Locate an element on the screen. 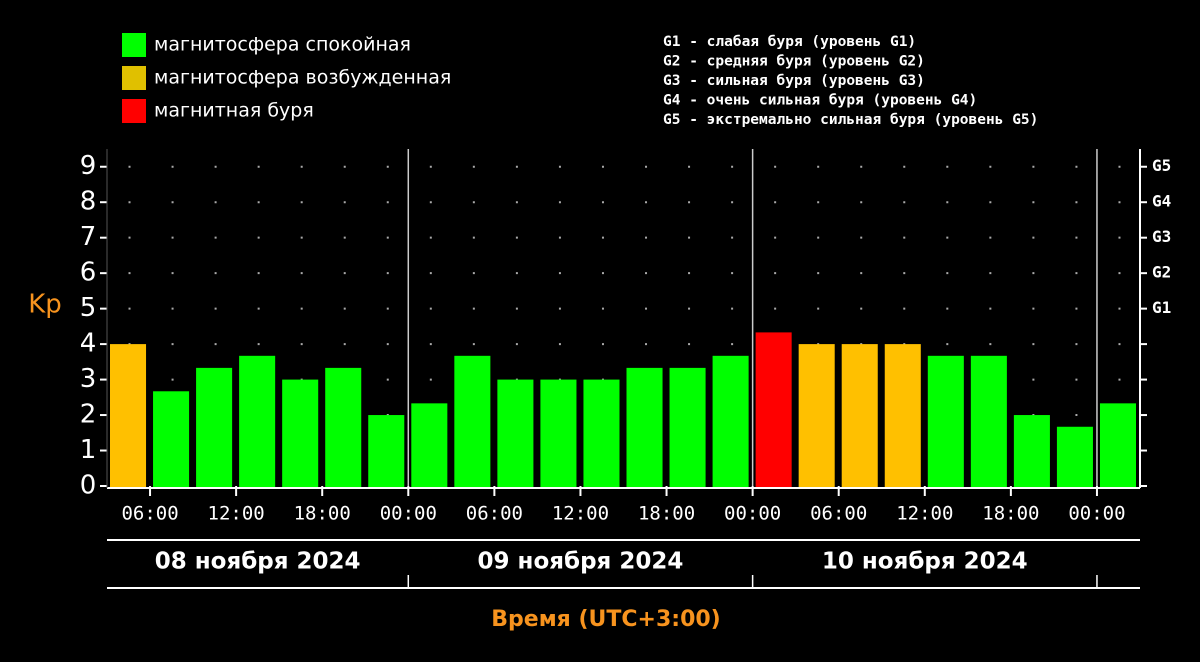  legend-label: магнитная буря is located at coordinates (234, 111).